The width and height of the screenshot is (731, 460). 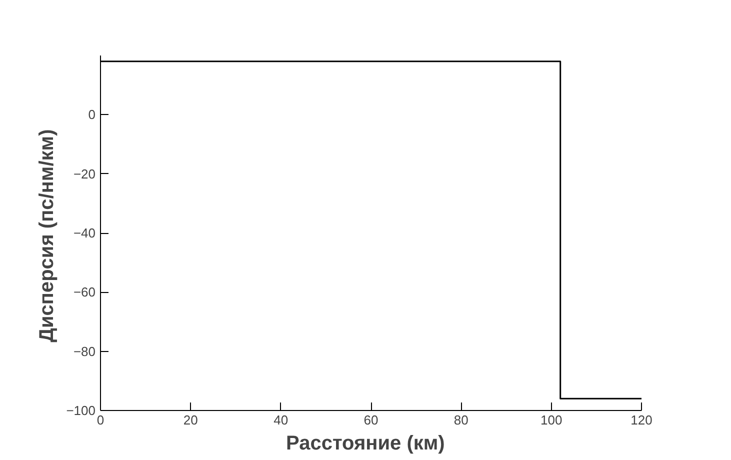 I want to click on x-tick-label: 40, so click(x=281, y=420).